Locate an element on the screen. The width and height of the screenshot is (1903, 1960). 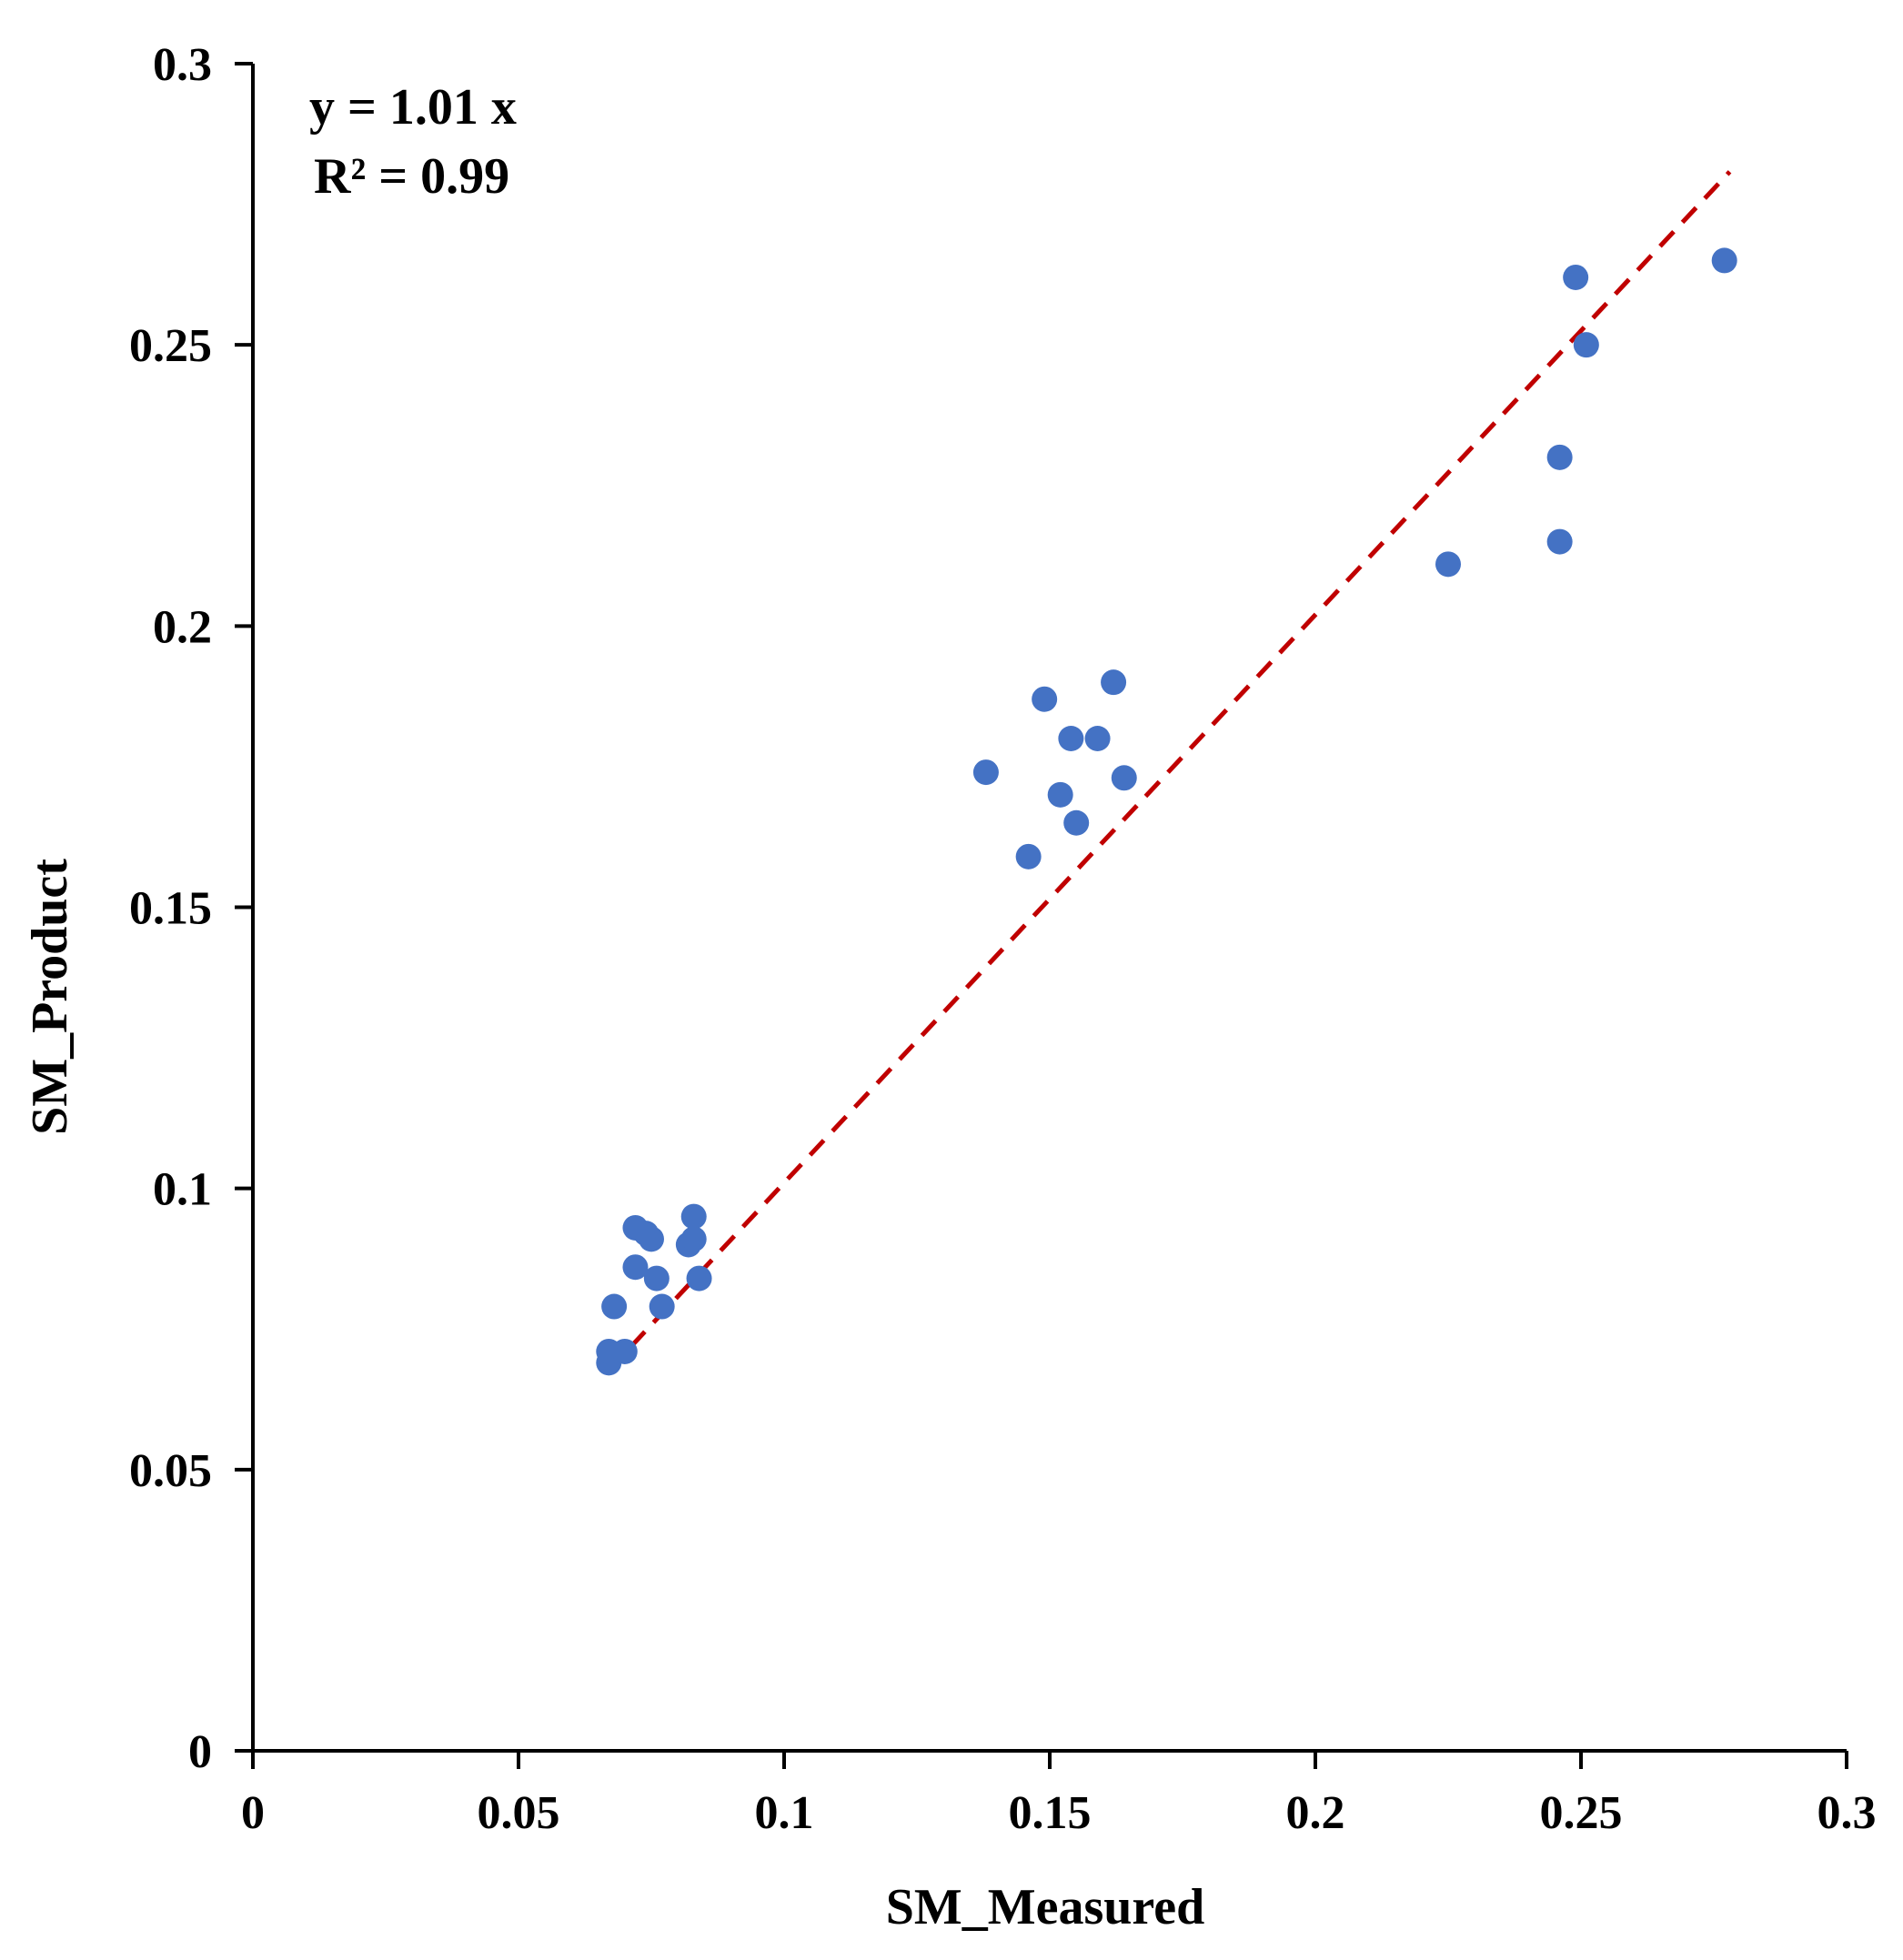
x-axis-title: SM_Measured is located at coordinates (1045, 1907).